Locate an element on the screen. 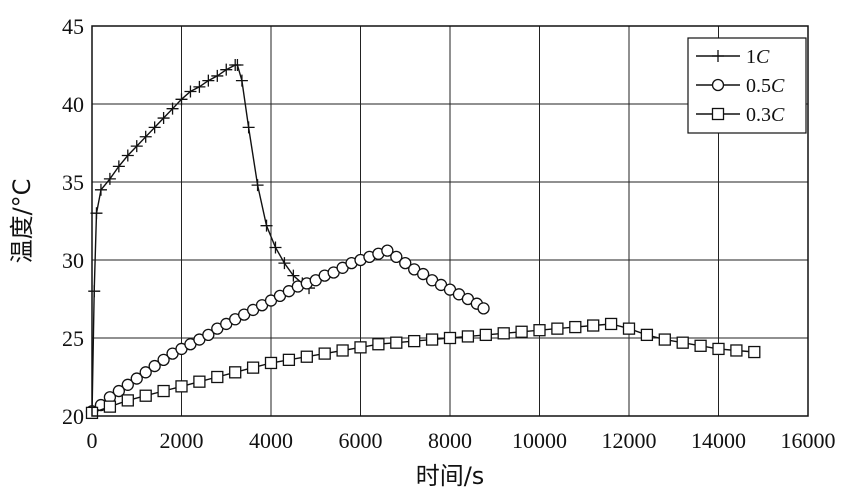  series-line-square is located at coordinates (423, 368).